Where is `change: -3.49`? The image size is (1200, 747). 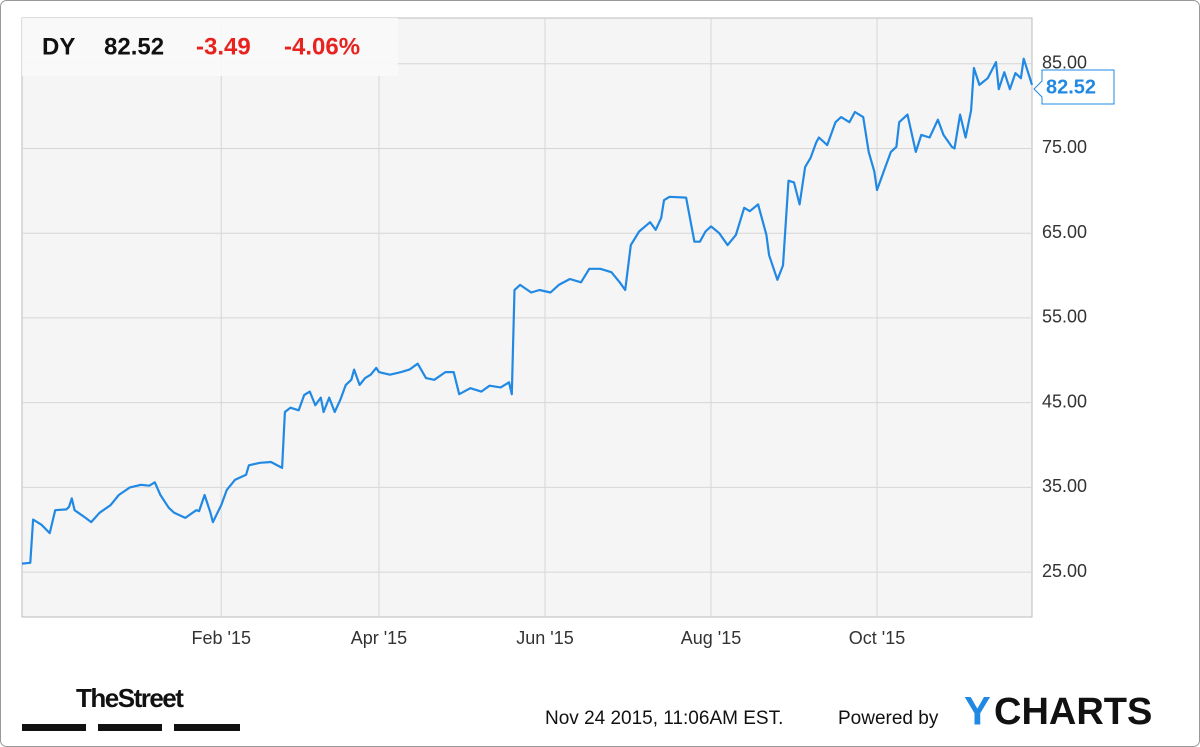 change: -3.49 is located at coordinates (223, 46).